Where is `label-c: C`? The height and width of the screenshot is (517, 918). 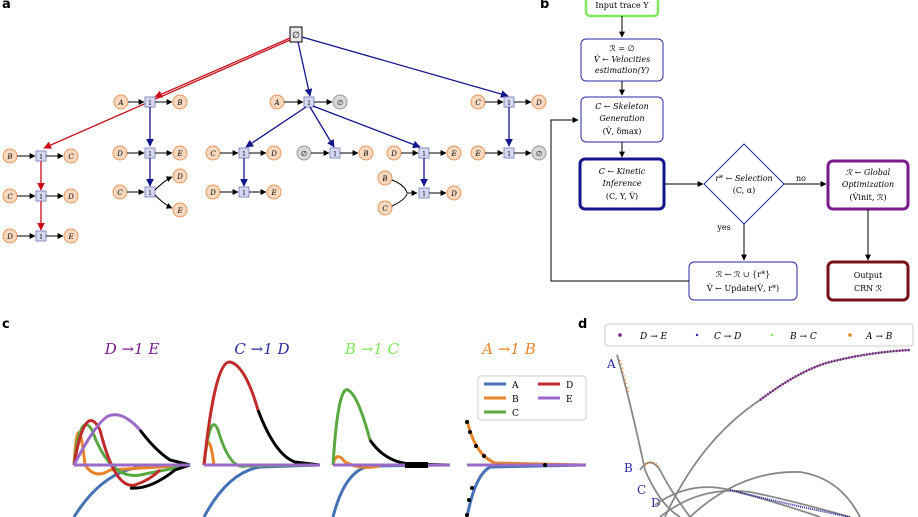 label-c: C is located at coordinates (641, 490).